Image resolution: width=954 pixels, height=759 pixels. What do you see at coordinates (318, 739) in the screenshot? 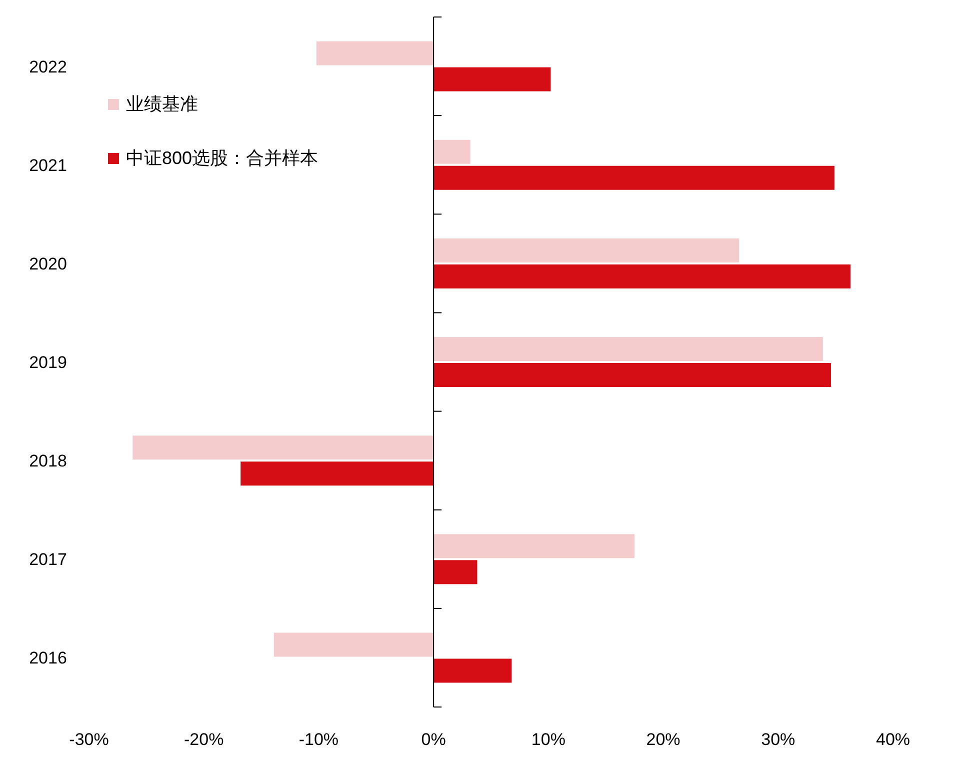
I see `x-tick-label: -10%` at bounding box center [318, 739].